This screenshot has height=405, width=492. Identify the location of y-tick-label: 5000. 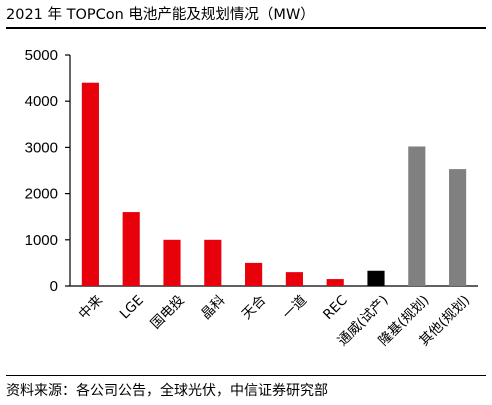
(41, 55).